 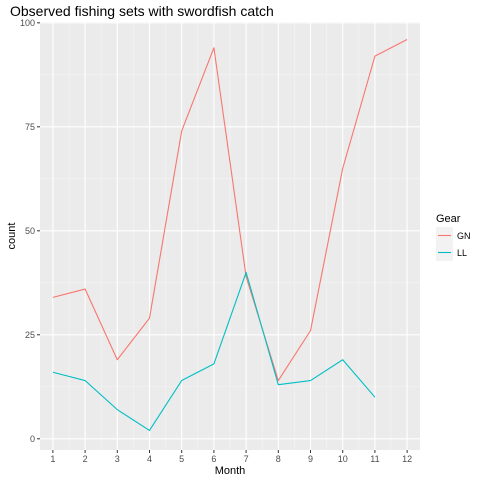 I want to click on legend: Gear GN LL, so click(x=453, y=237).